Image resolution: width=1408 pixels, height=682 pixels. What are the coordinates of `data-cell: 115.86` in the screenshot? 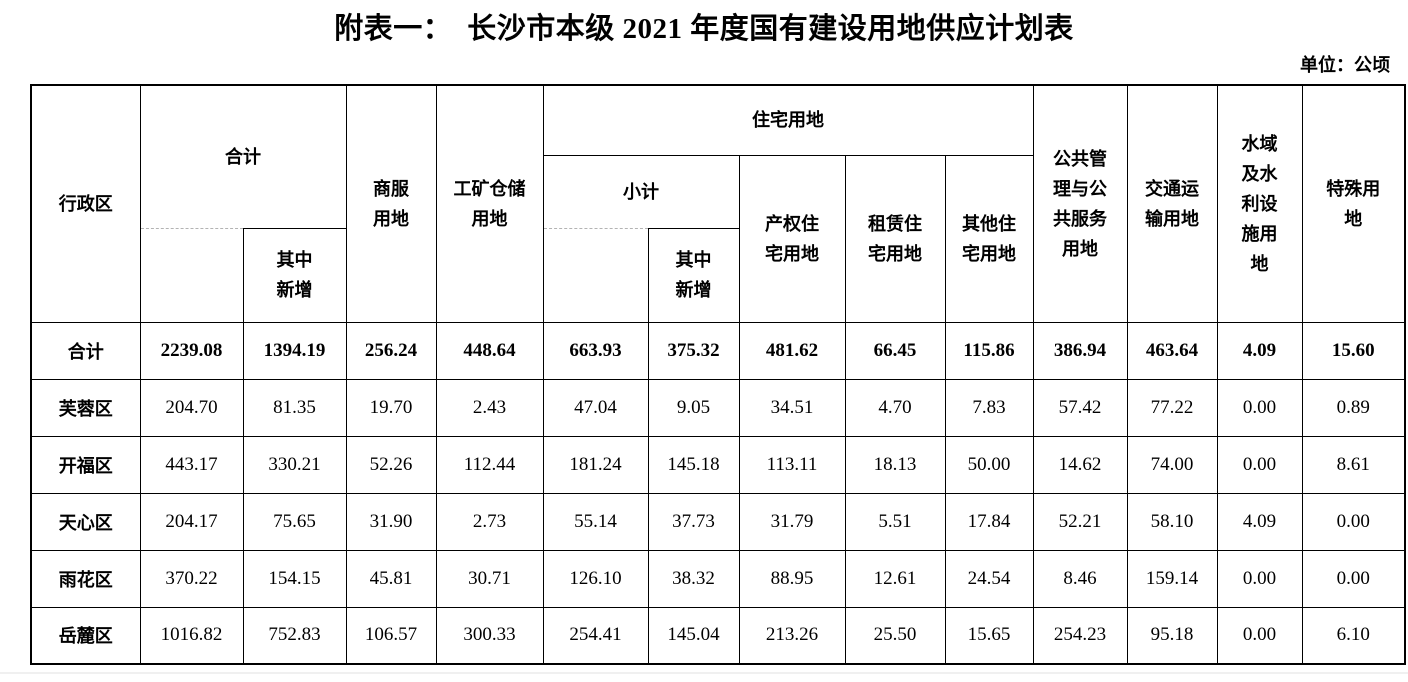 It's located at (989, 350).